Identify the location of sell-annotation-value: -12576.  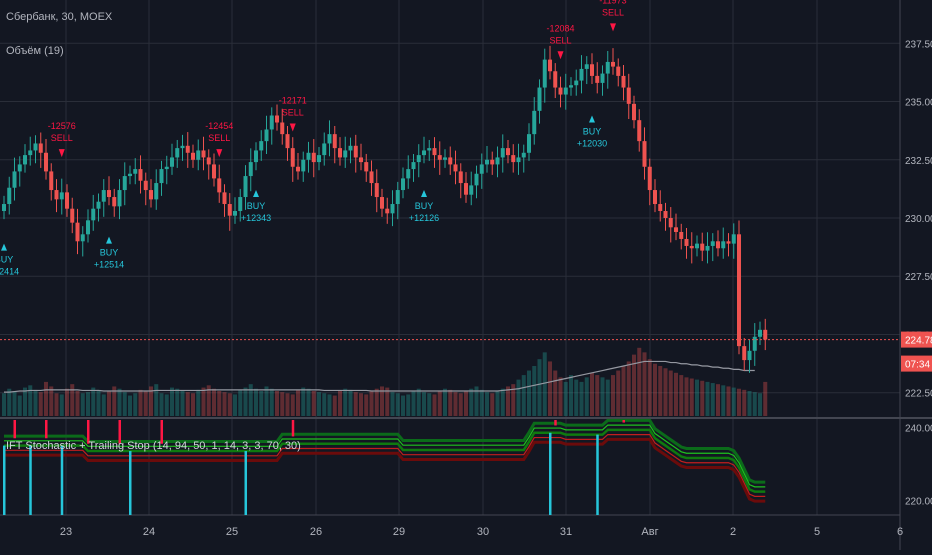
(62, 126).